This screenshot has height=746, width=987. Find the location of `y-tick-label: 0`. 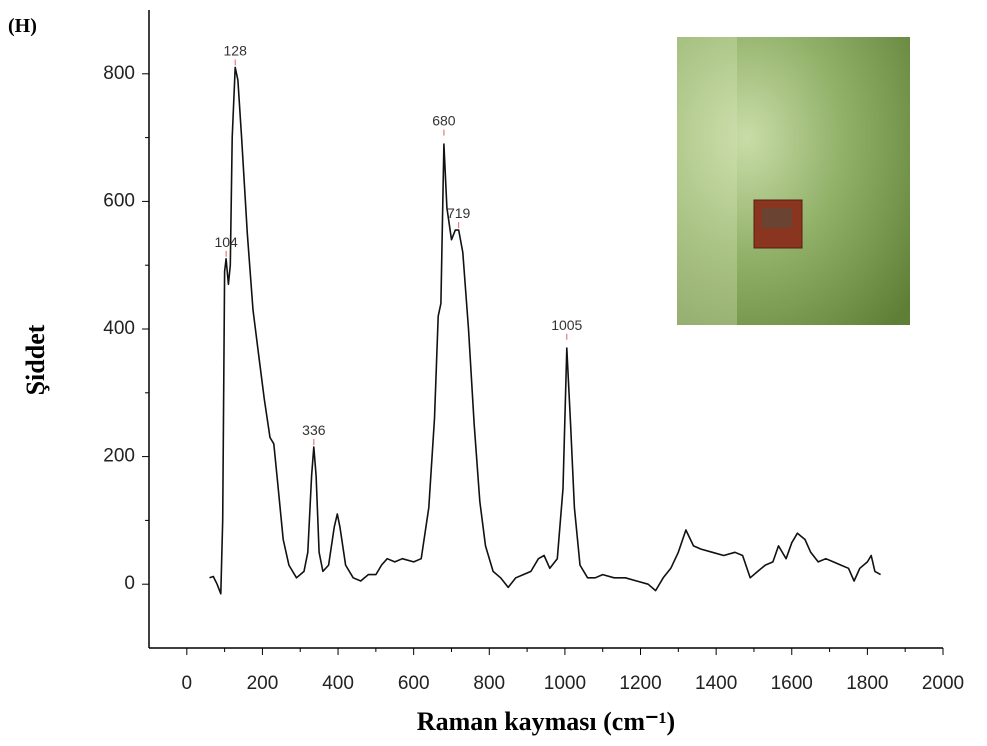

y-tick-label: 0 is located at coordinates (129, 583).